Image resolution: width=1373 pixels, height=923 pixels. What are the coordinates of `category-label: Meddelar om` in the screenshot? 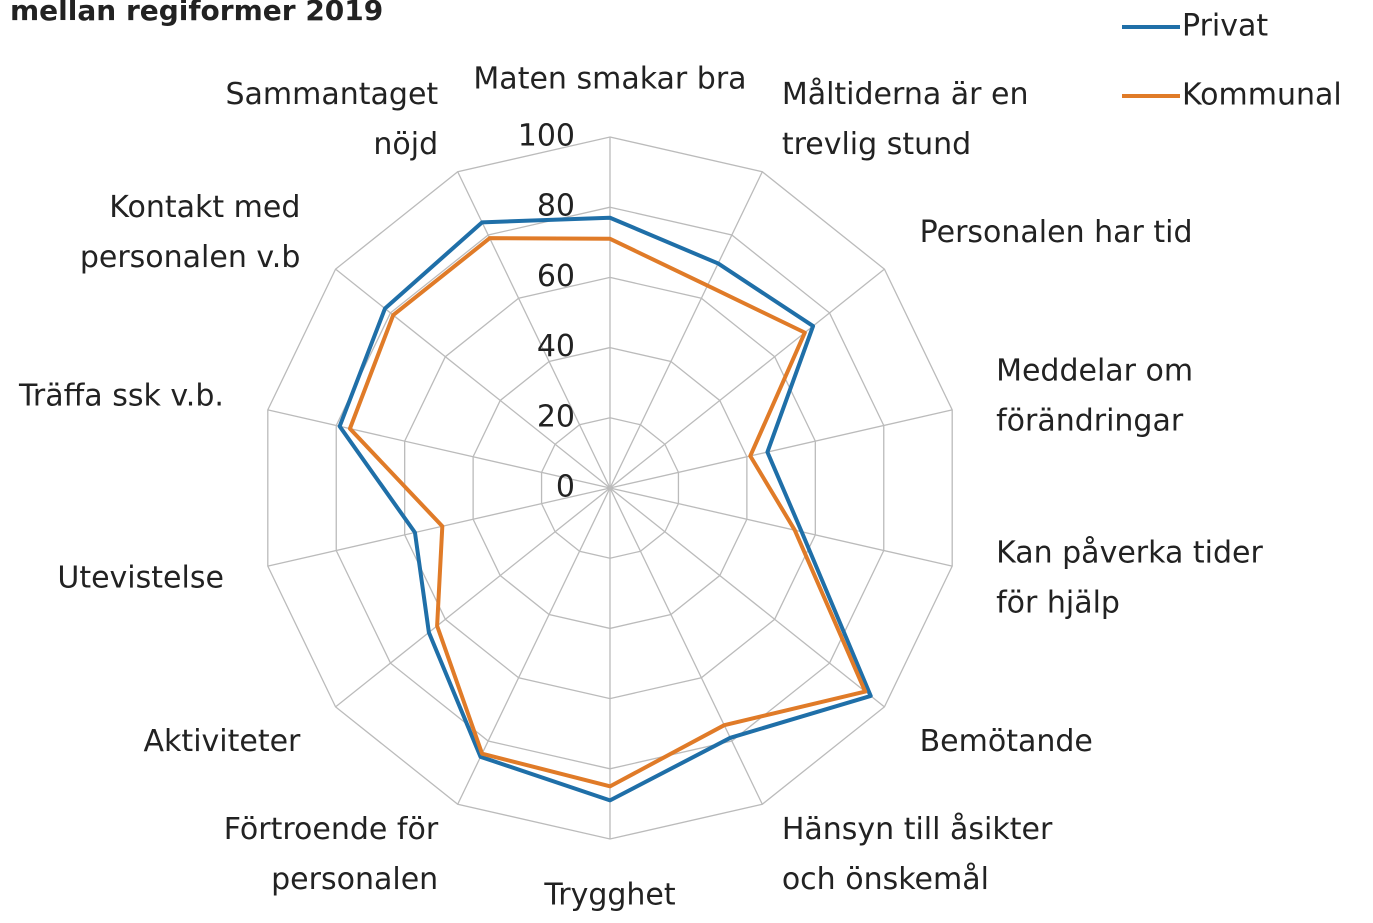 It's located at (1094, 371).